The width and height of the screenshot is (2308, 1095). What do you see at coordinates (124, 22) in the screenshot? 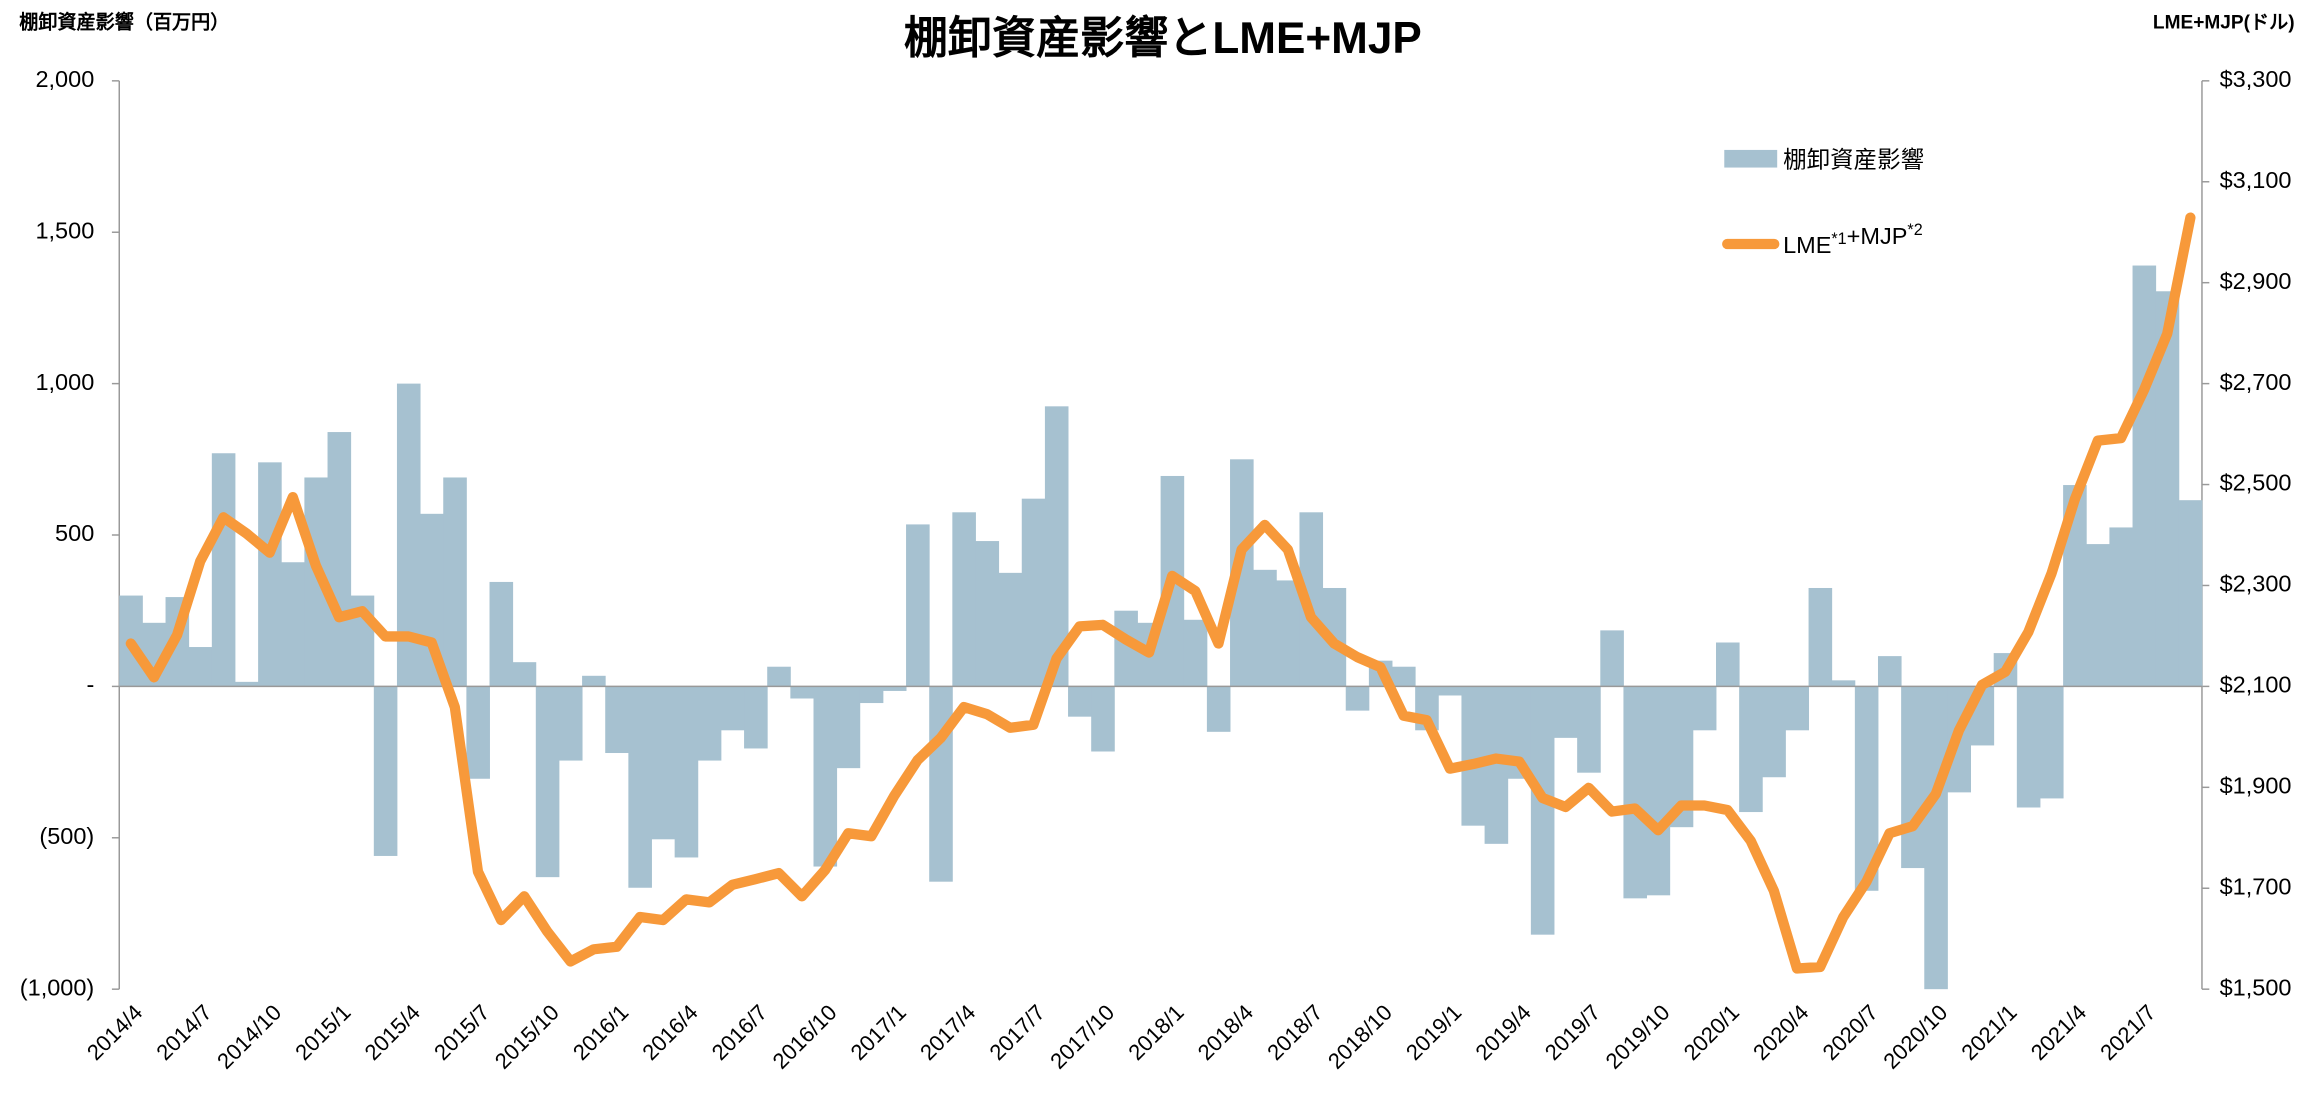
I see `y-axis-title: 棚卸資産影響（百万円）` at bounding box center [124, 22].